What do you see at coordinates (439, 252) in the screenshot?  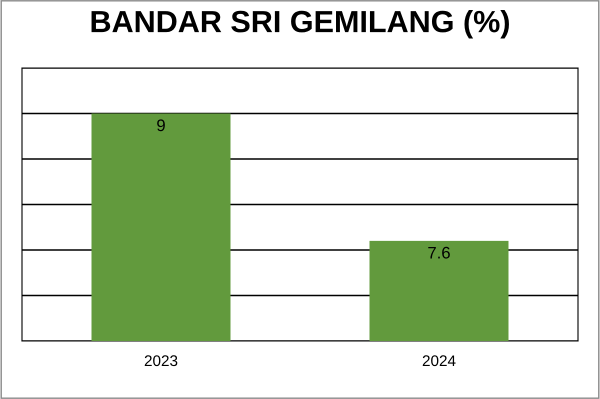 I see `data-label: 7.6` at bounding box center [439, 252].